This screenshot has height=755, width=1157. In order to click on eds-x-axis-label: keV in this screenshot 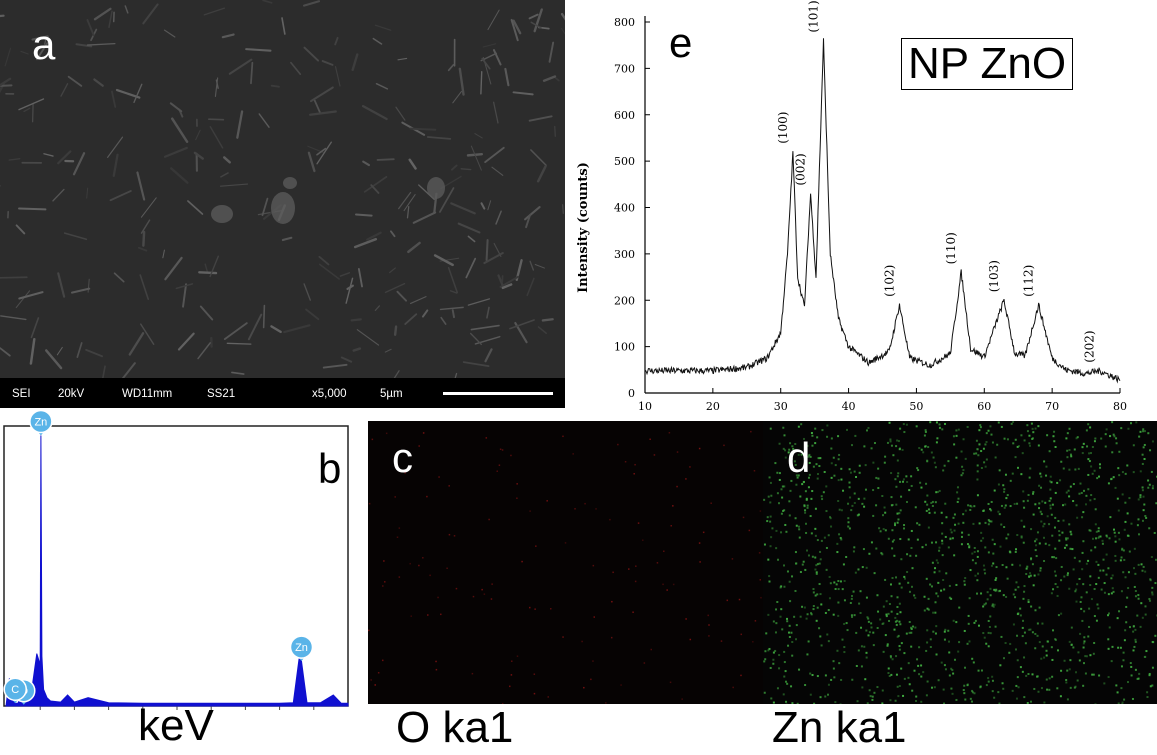, I will do `click(176, 726)`.